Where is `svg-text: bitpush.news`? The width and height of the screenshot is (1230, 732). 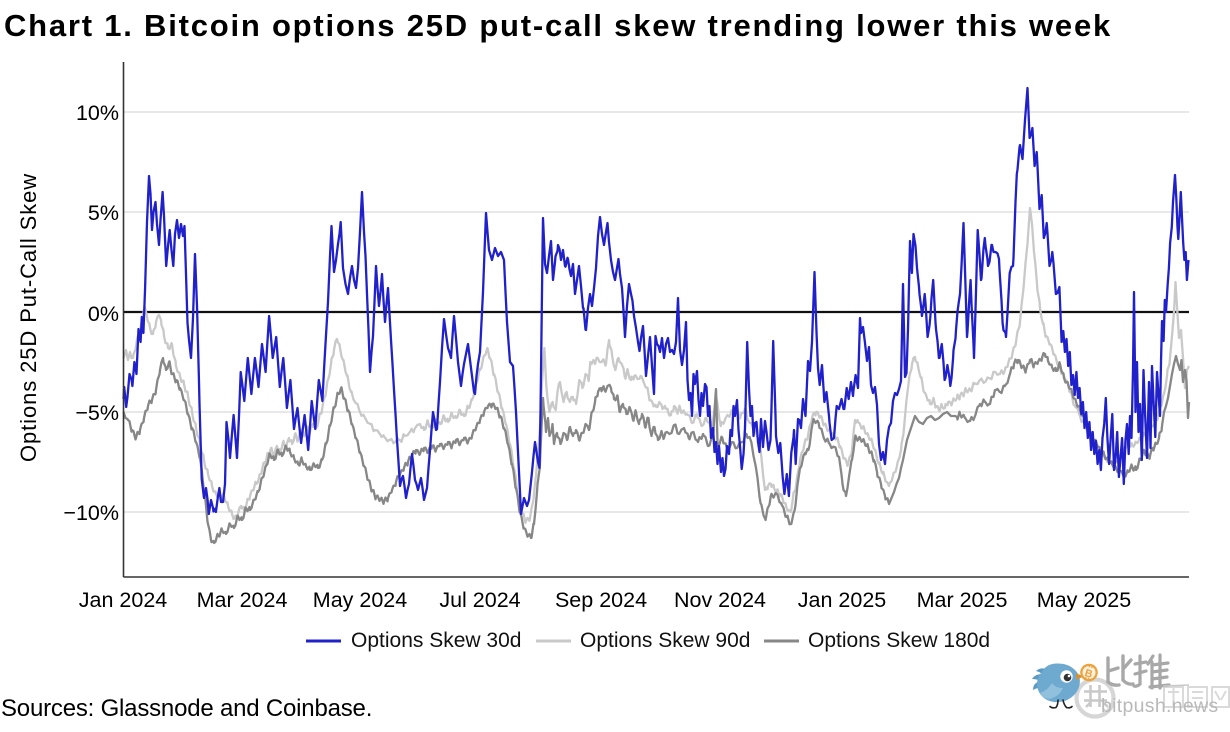 svg-text: bitpush.news is located at coordinates (1159, 706).